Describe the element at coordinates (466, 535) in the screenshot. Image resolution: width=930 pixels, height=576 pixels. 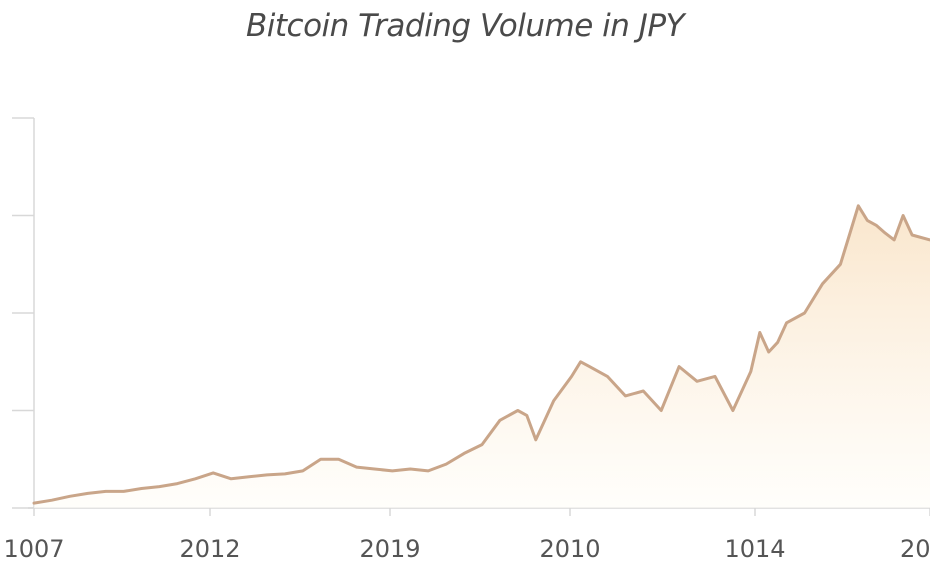
I see `x-ticks-group: 1007 2012 2019 2010 1014 20` at that location.